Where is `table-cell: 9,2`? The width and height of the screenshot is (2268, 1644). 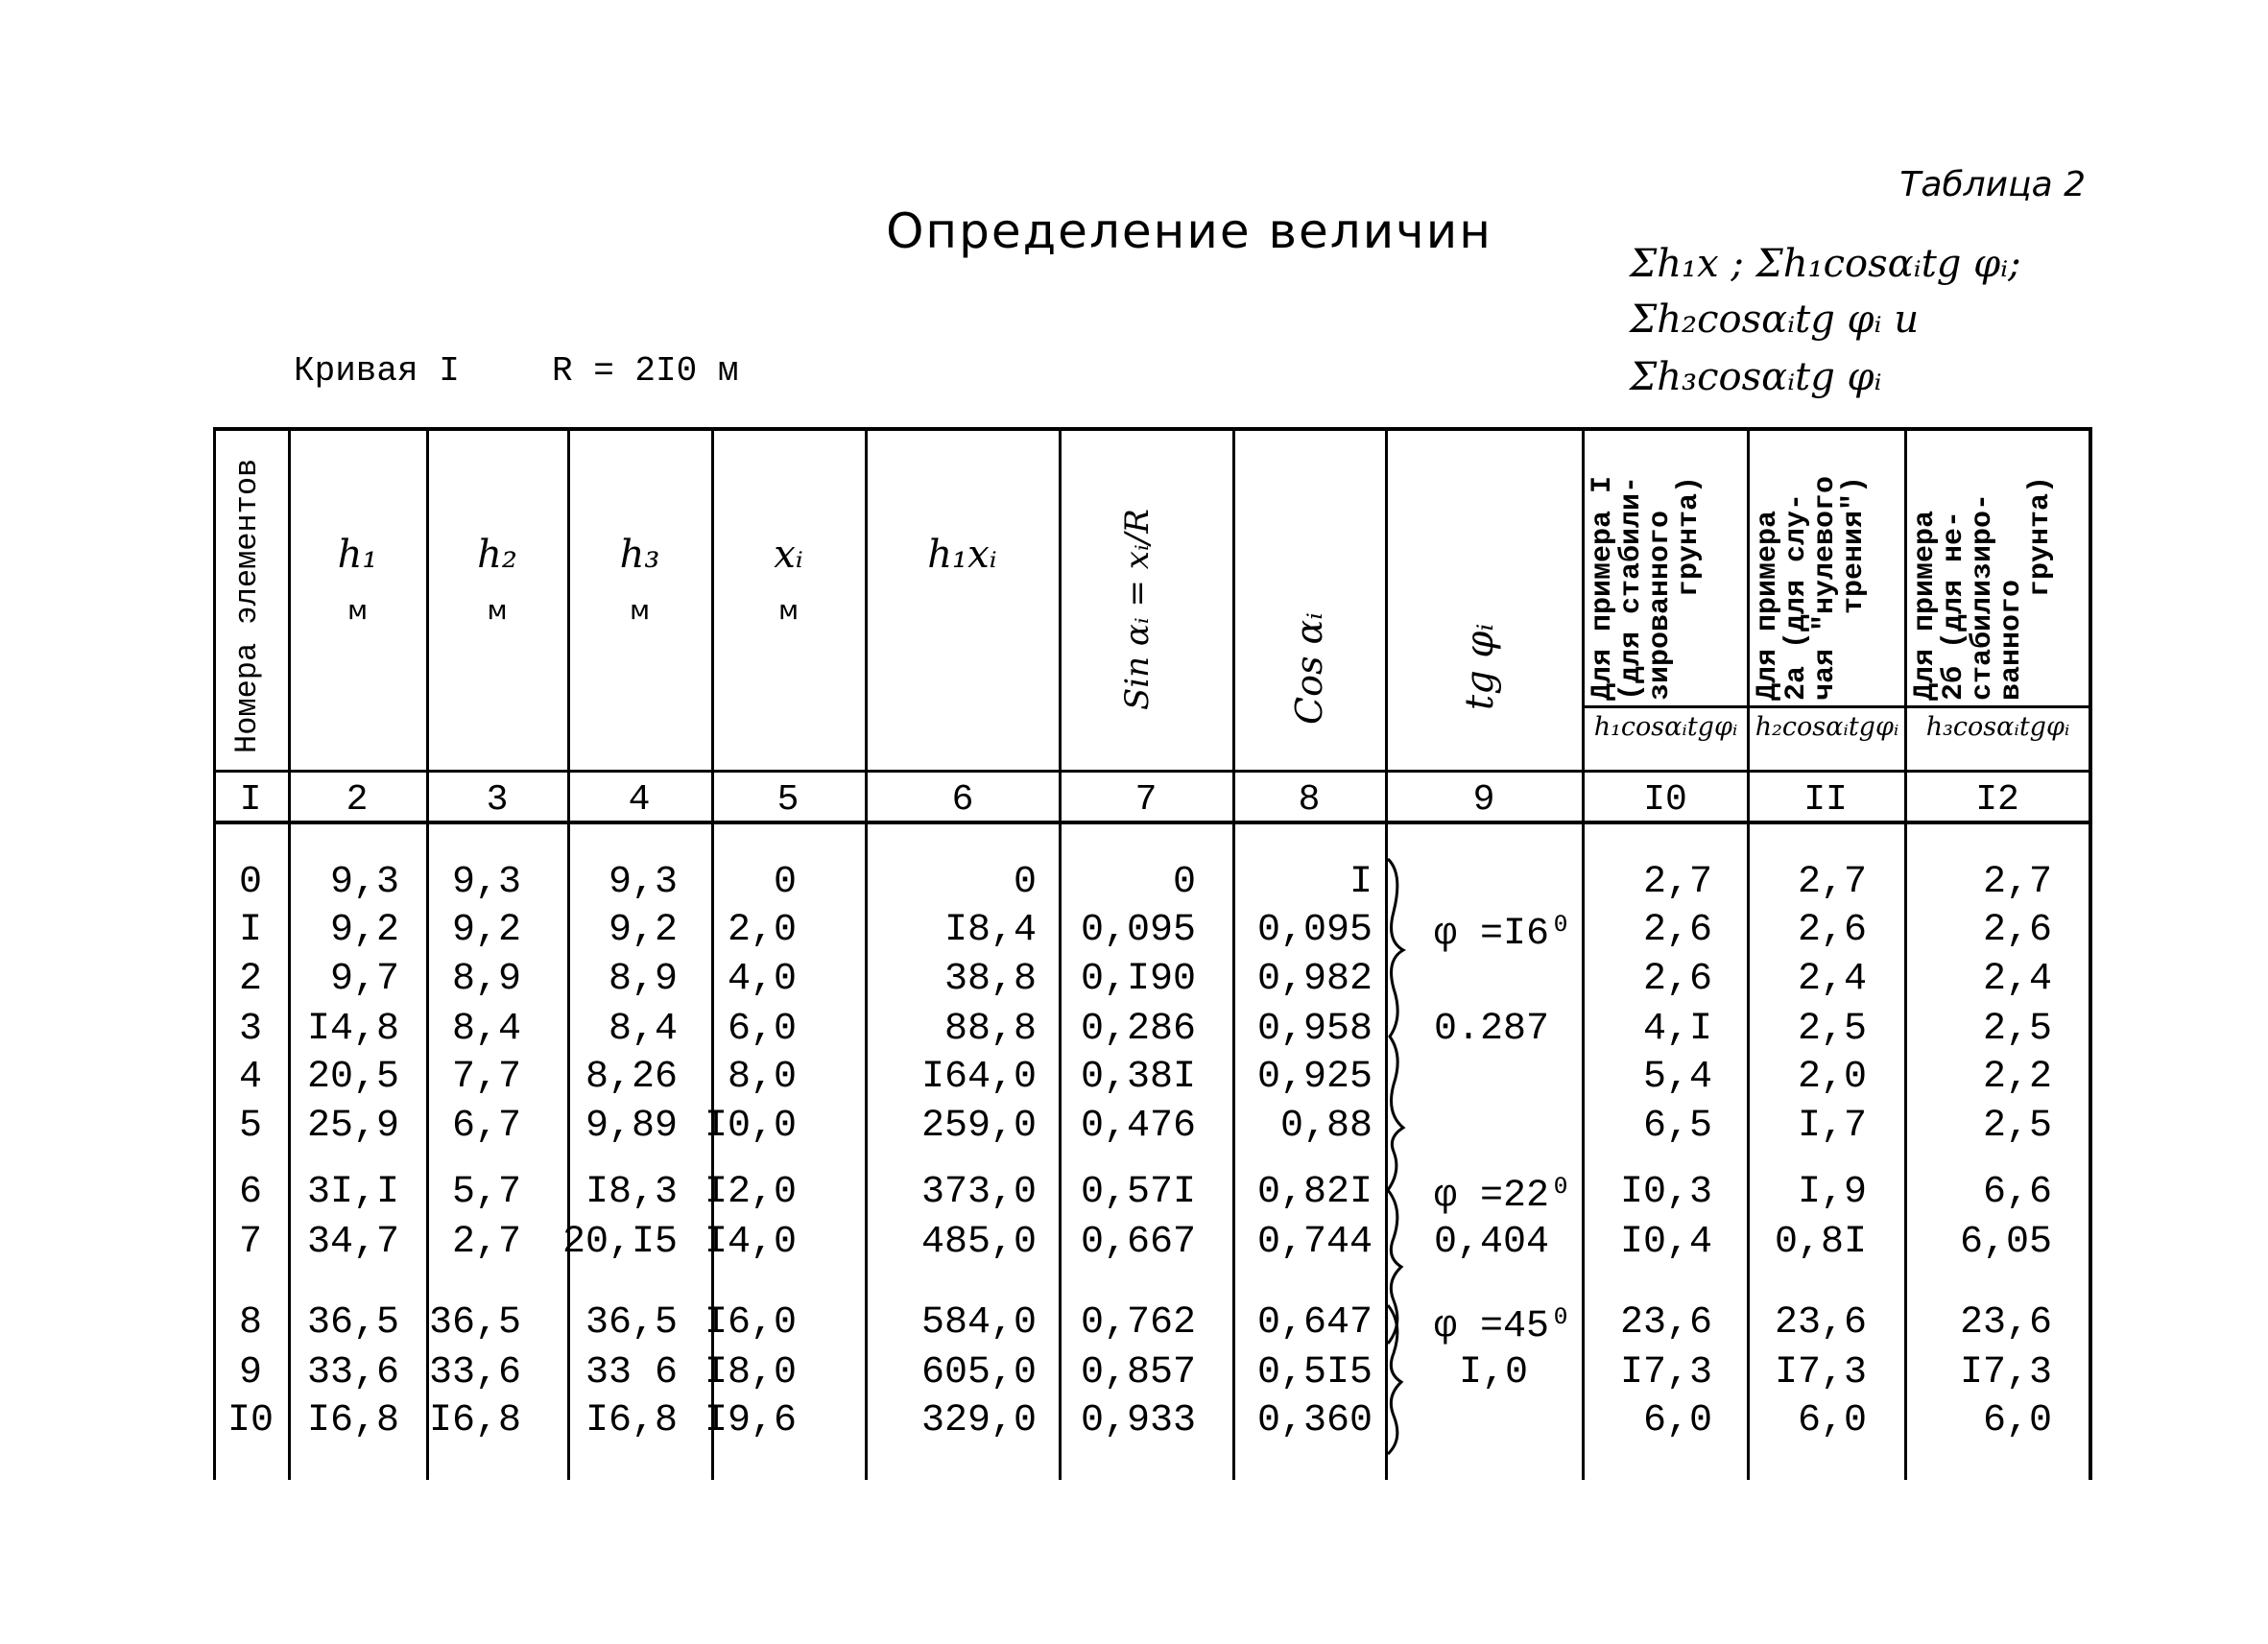
table-cell: 9,2 is located at coordinates (643, 931).